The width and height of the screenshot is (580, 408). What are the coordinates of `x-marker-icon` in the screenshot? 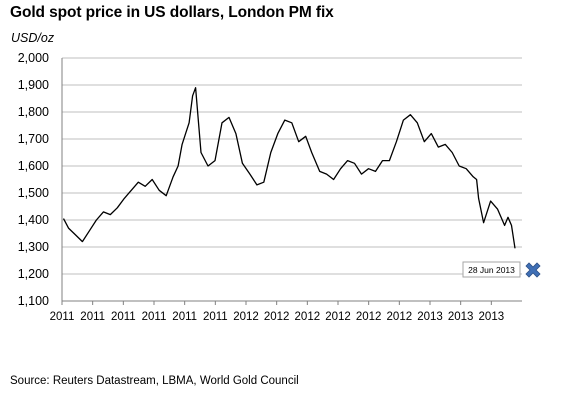 It's located at (533, 270).